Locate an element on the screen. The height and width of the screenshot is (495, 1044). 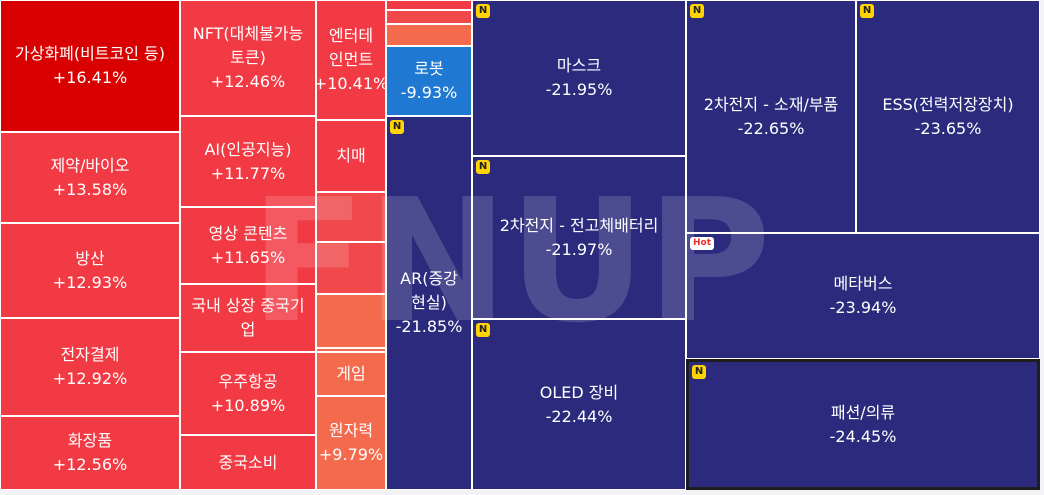
sector-tile-robot: 로봇 -9.93% is located at coordinates (429, 81).